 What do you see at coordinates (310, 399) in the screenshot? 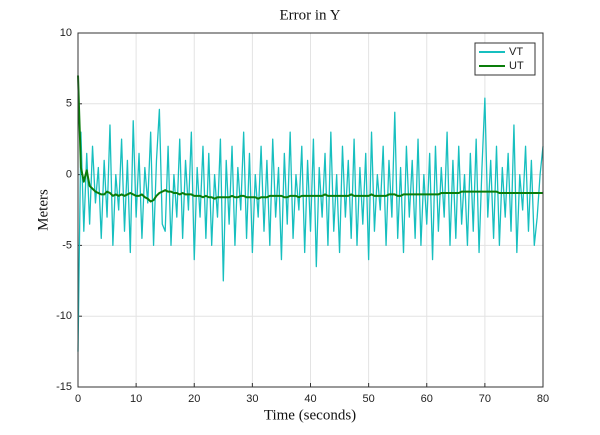
I see `x-tick-label: 40` at bounding box center [310, 399].